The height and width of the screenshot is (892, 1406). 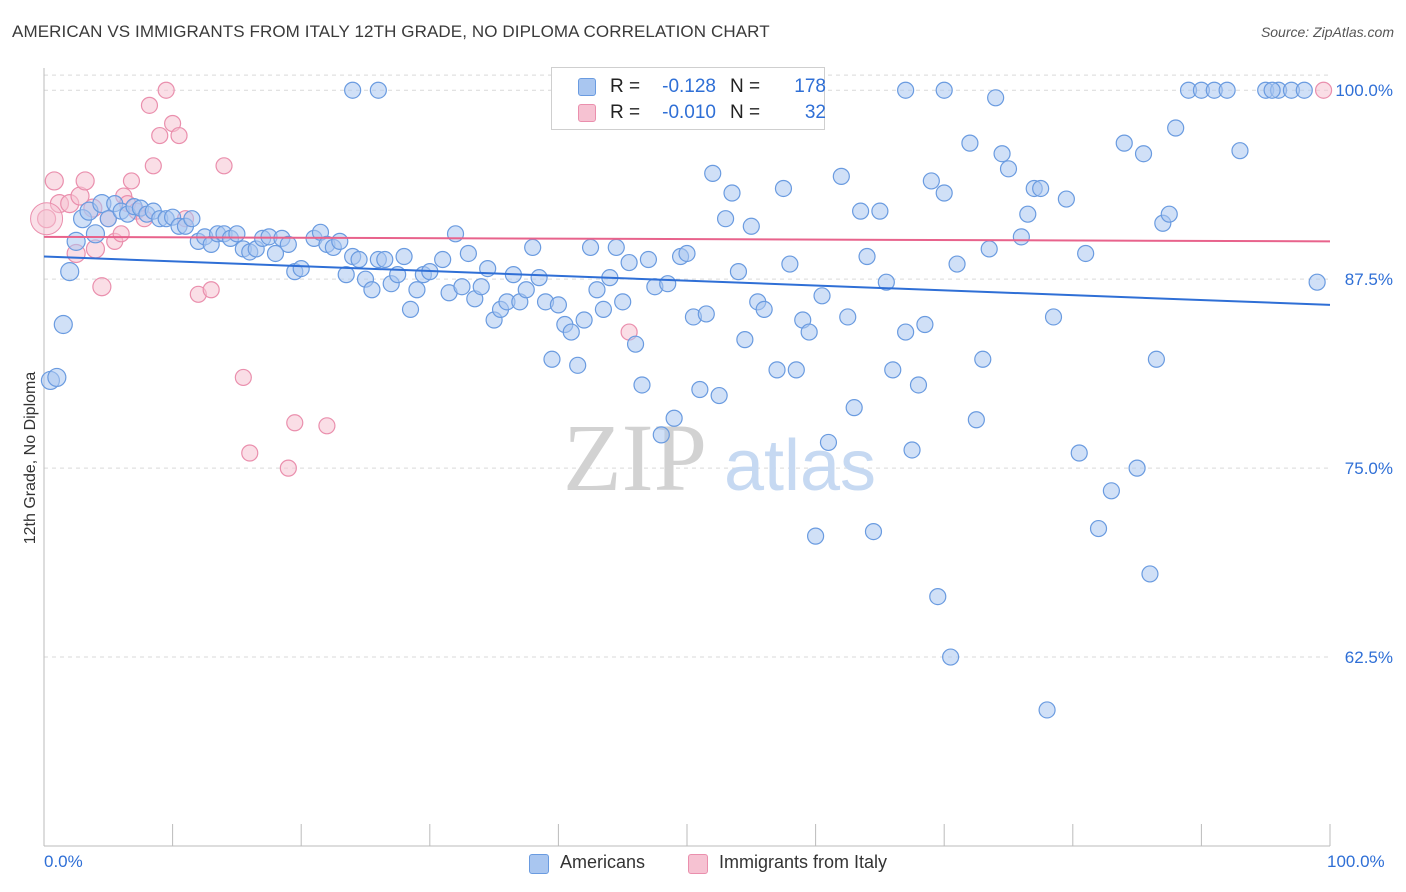 I want to click on legend-n-label: N =, so click(x=745, y=86).